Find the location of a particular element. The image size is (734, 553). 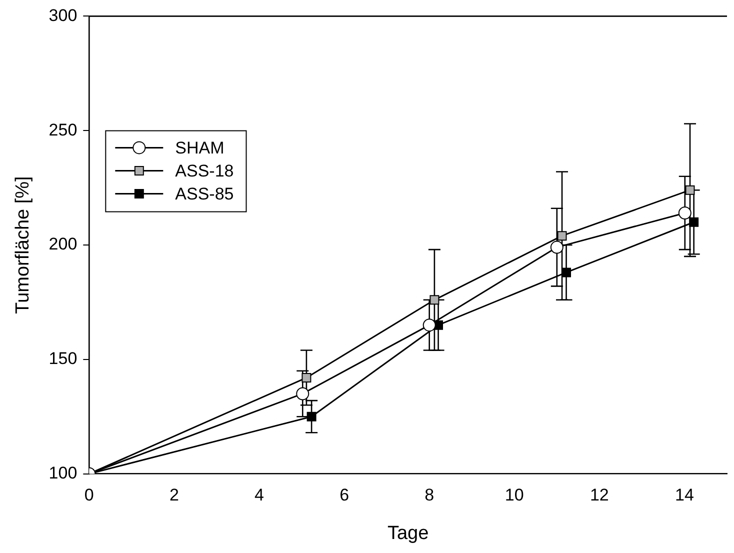

y-tick-label: 250 is located at coordinates (63, 130).